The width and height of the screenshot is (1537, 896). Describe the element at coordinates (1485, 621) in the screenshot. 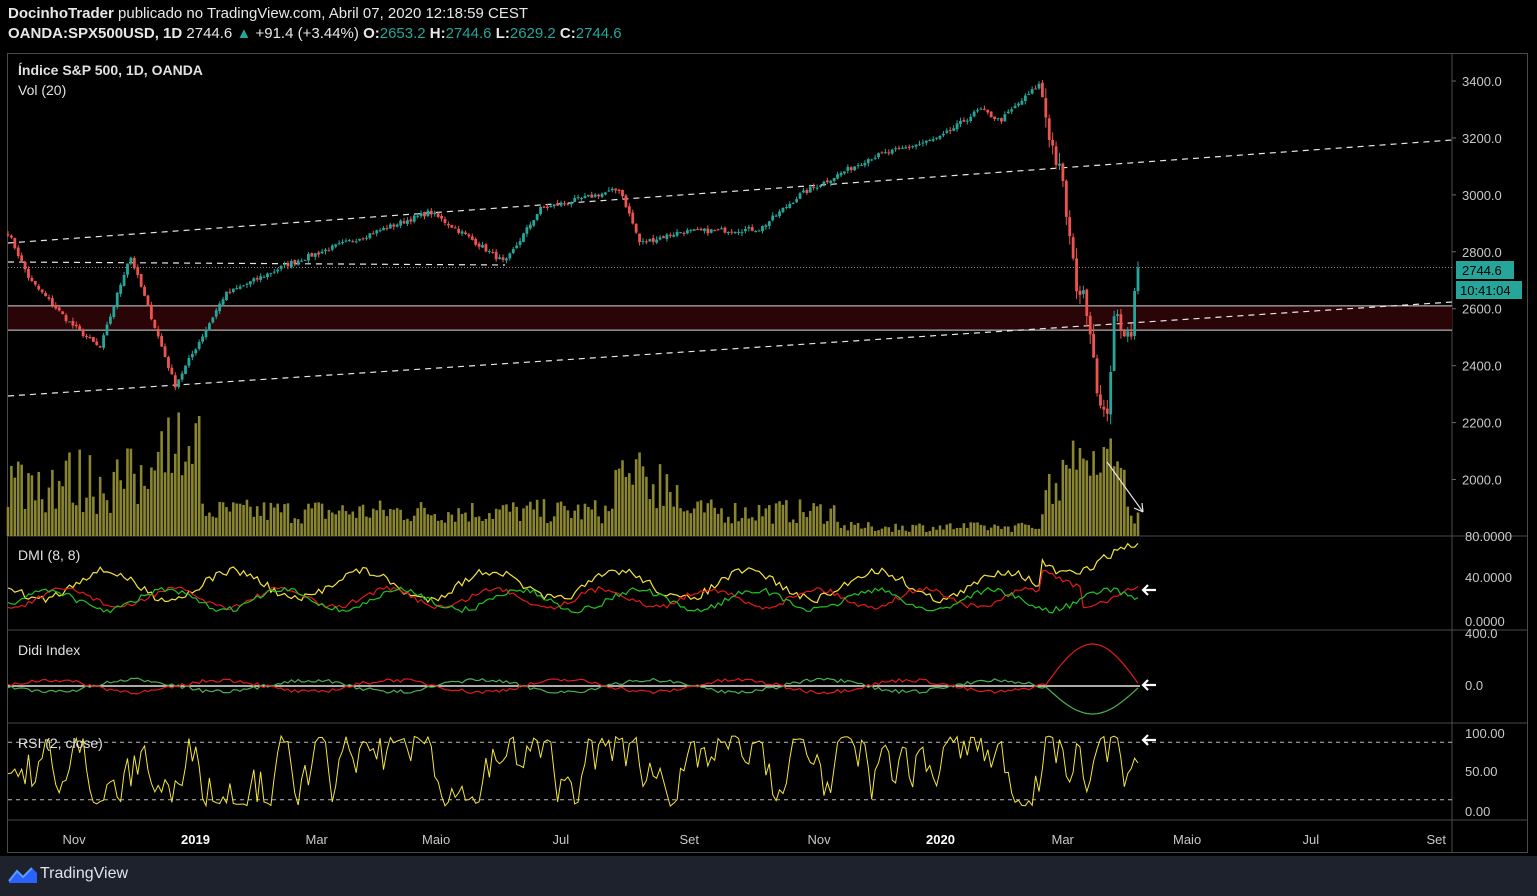

I see `dmi-tick-label: 0.0000` at that location.